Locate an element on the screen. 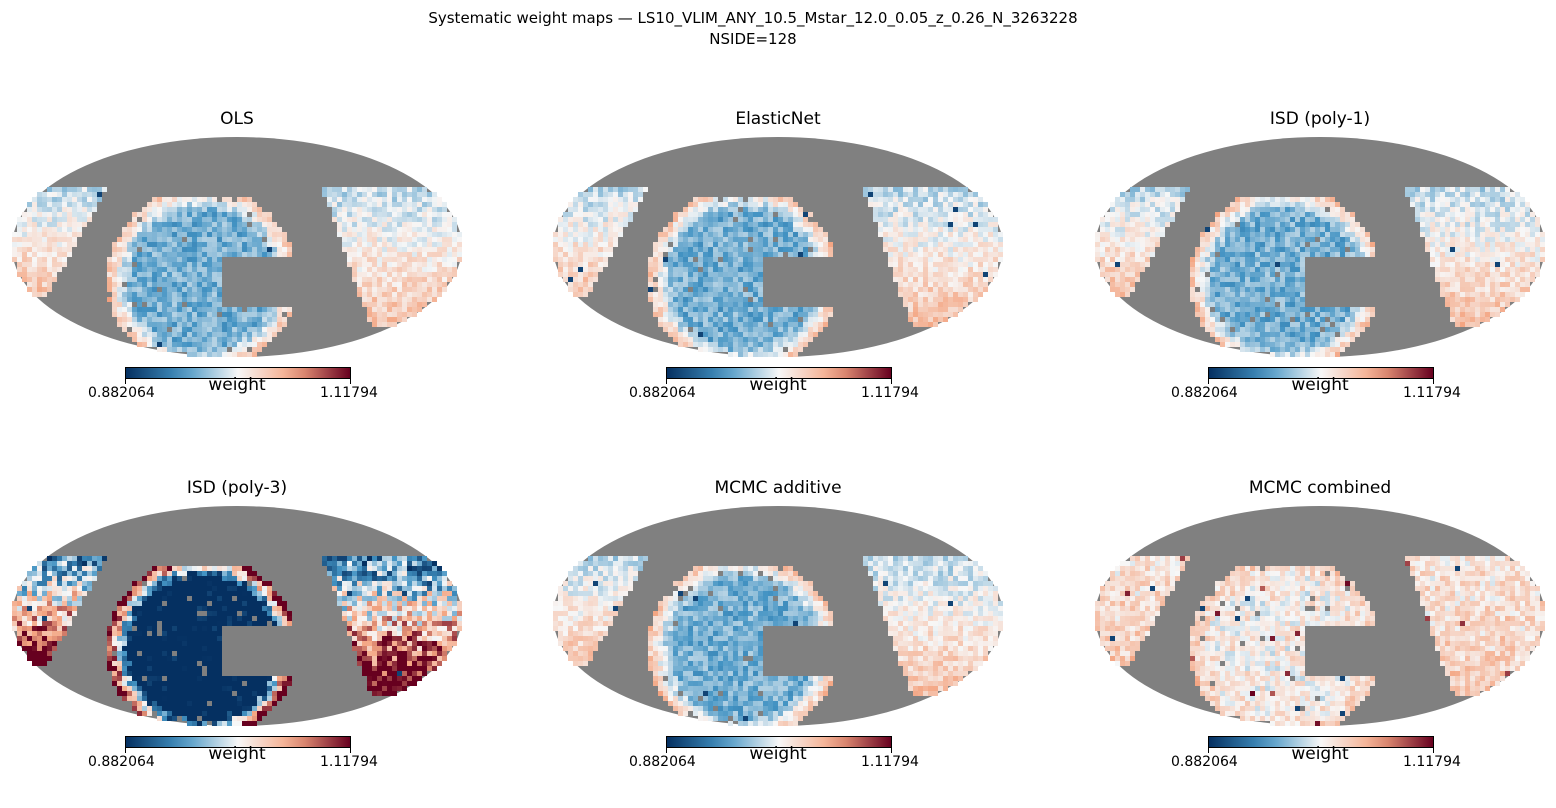 The image size is (1556, 808). panel-title: MCMC additive is located at coordinates (778, 488).